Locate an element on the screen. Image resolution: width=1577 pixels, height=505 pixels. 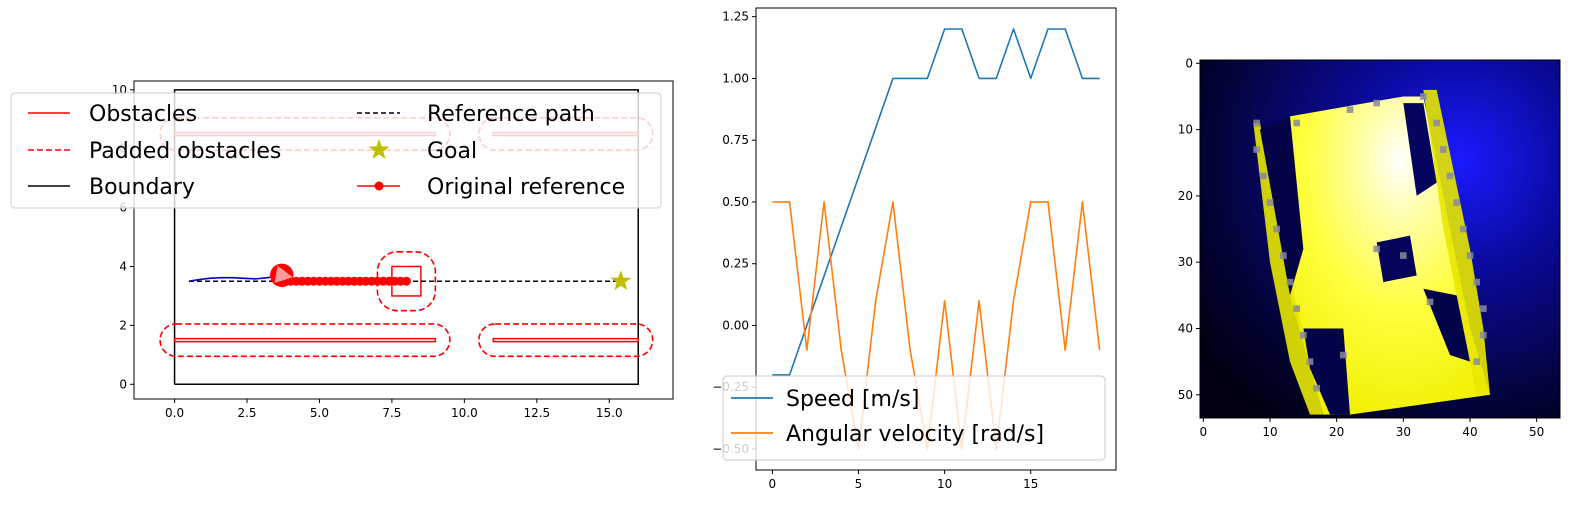
x-tick-label: 2.5 is located at coordinates (246, 413).